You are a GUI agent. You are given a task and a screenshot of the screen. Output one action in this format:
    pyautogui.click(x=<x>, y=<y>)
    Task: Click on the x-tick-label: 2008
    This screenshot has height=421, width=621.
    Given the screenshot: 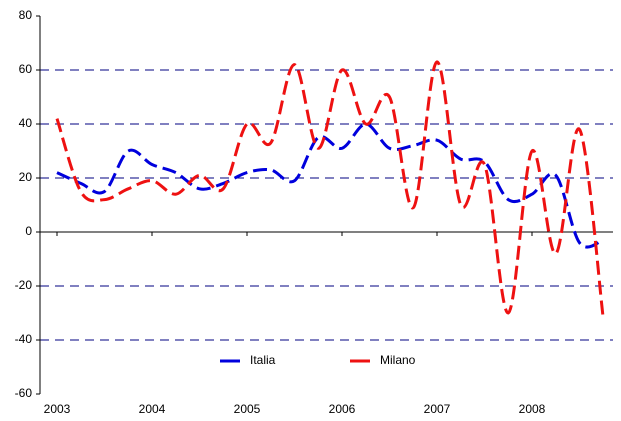 What is the action you would take?
    pyautogui.click(x=532, y=409)
    